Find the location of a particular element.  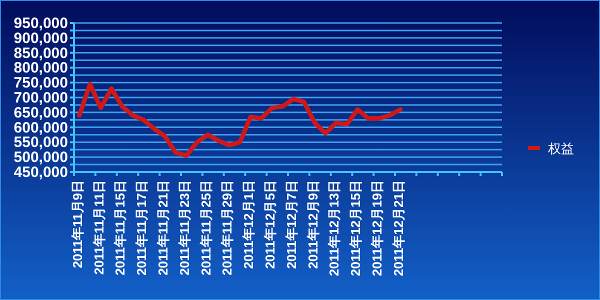

x-tick-label: 2011年11月11日 is located at coordinates (98, 227).